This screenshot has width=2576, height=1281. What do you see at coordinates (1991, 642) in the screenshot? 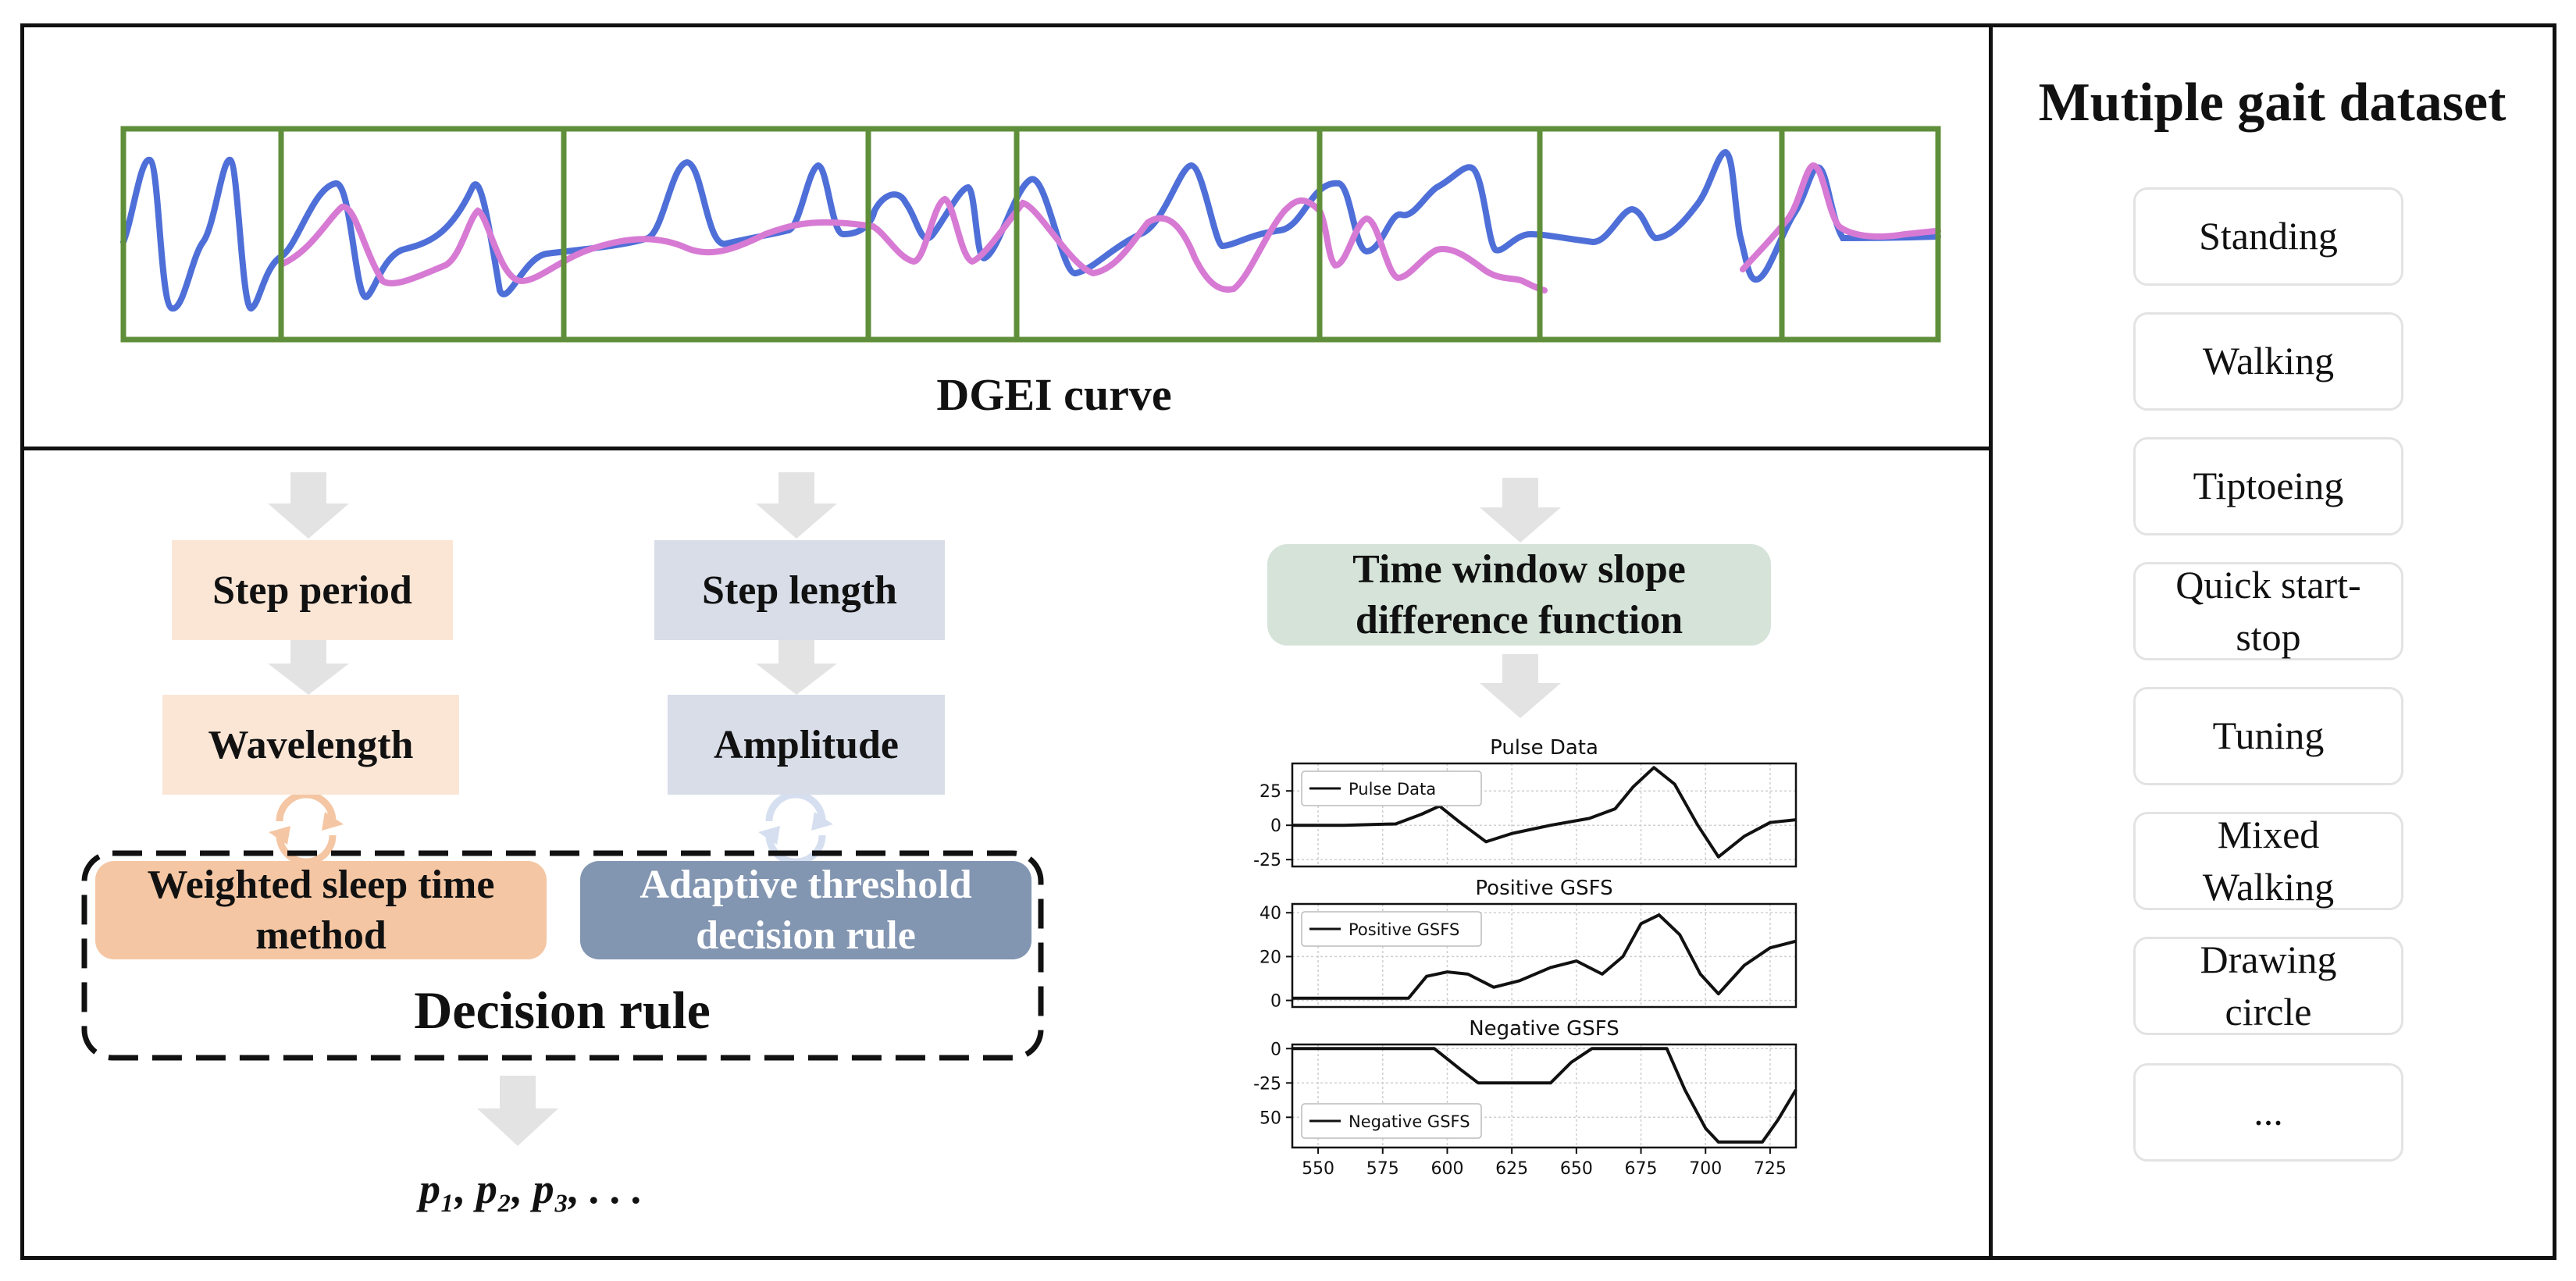
I see `right-panel-divider` at bounding box center [1991, 642].